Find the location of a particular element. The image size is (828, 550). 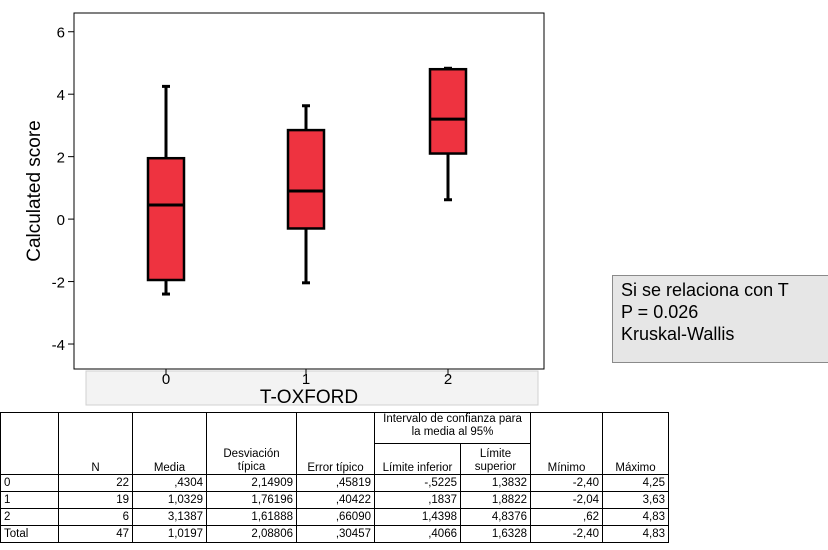

note-line-p-value: P = 0.026 is located at coordinates (660, 312).